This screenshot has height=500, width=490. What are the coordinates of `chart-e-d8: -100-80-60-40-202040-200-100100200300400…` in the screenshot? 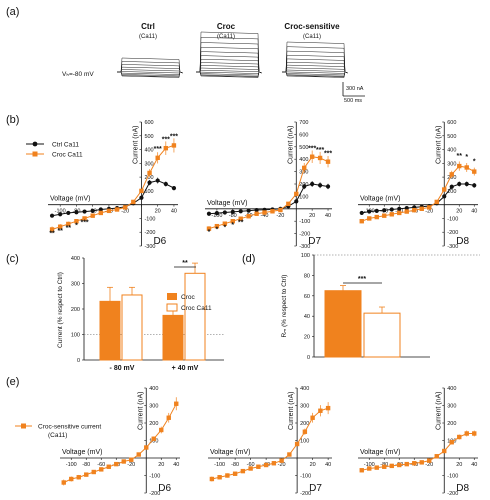 It's located at (418, 441).